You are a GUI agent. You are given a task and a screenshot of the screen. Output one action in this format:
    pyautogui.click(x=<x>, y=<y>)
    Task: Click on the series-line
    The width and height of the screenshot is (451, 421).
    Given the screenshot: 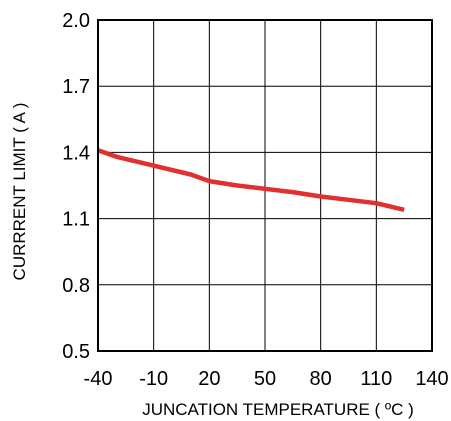 What is the action you would take?
    pyautogui.click(x=251, y=180)
    